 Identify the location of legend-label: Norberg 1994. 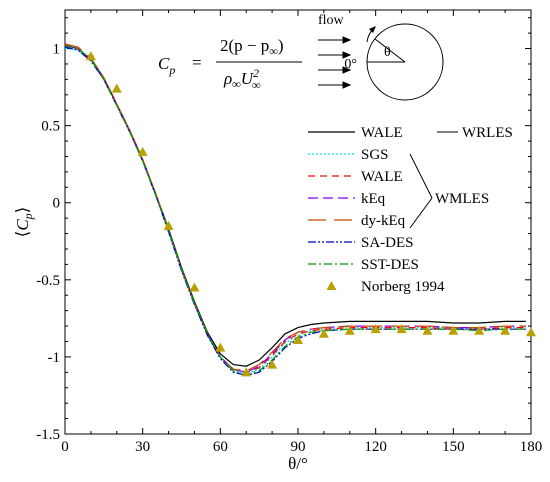
(403, 287).